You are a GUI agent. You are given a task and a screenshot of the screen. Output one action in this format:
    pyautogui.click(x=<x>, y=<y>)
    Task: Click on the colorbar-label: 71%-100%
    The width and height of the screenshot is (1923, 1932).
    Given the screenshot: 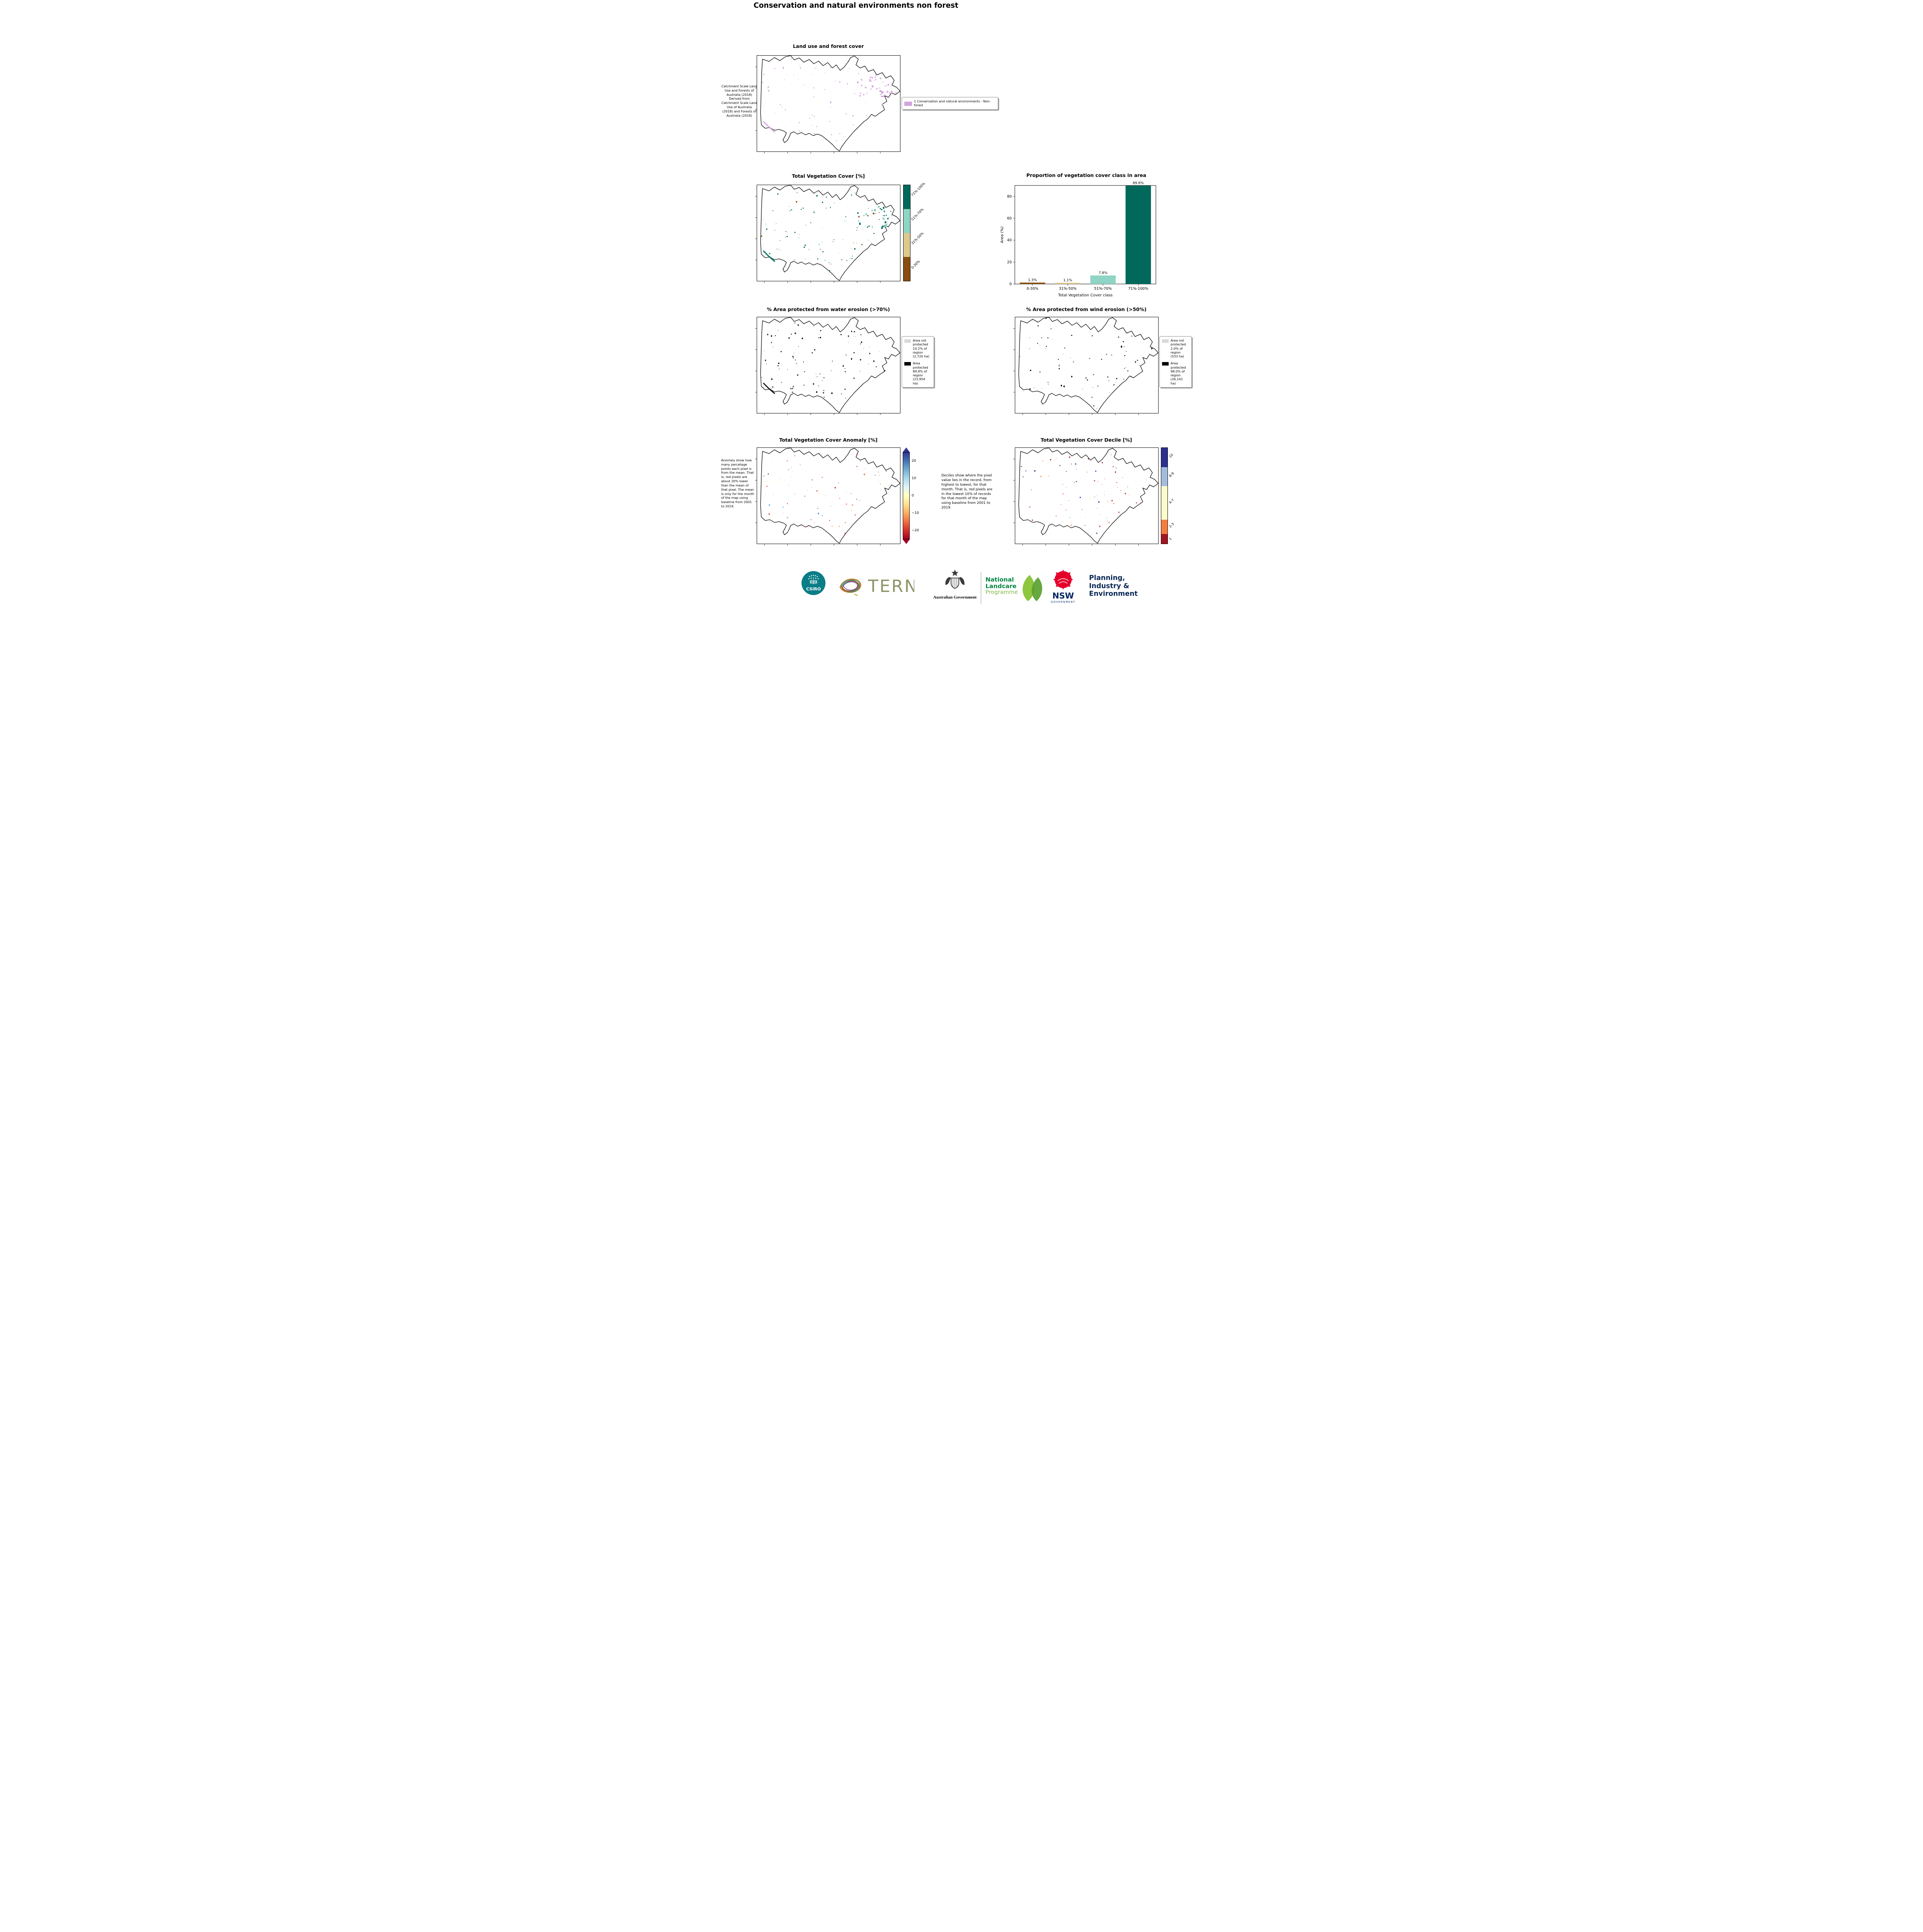 What is the action you would take?
    pyautogui.click(x=918, y=190)
    